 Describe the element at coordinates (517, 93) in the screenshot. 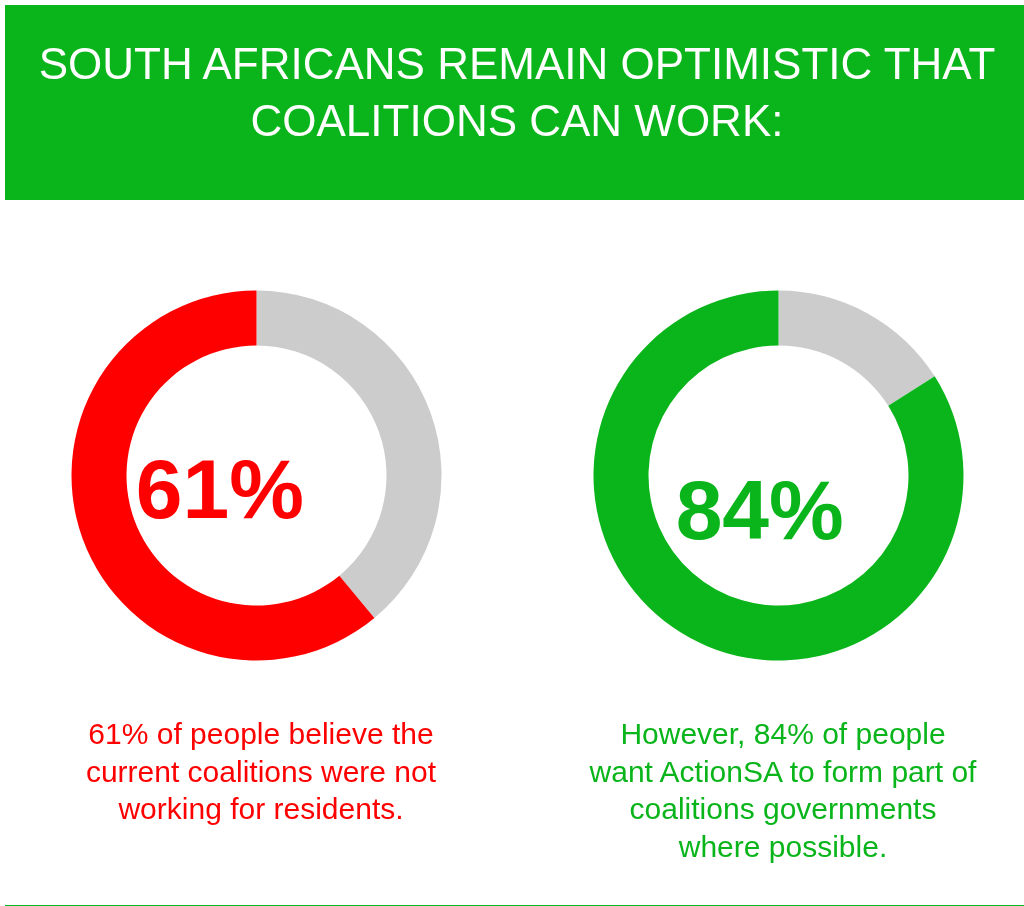

I see `chart-title: SOUTH AFRICANS REMAIN OPTIMISTIC THAT COALITIONS CAN WORK:` at that location.